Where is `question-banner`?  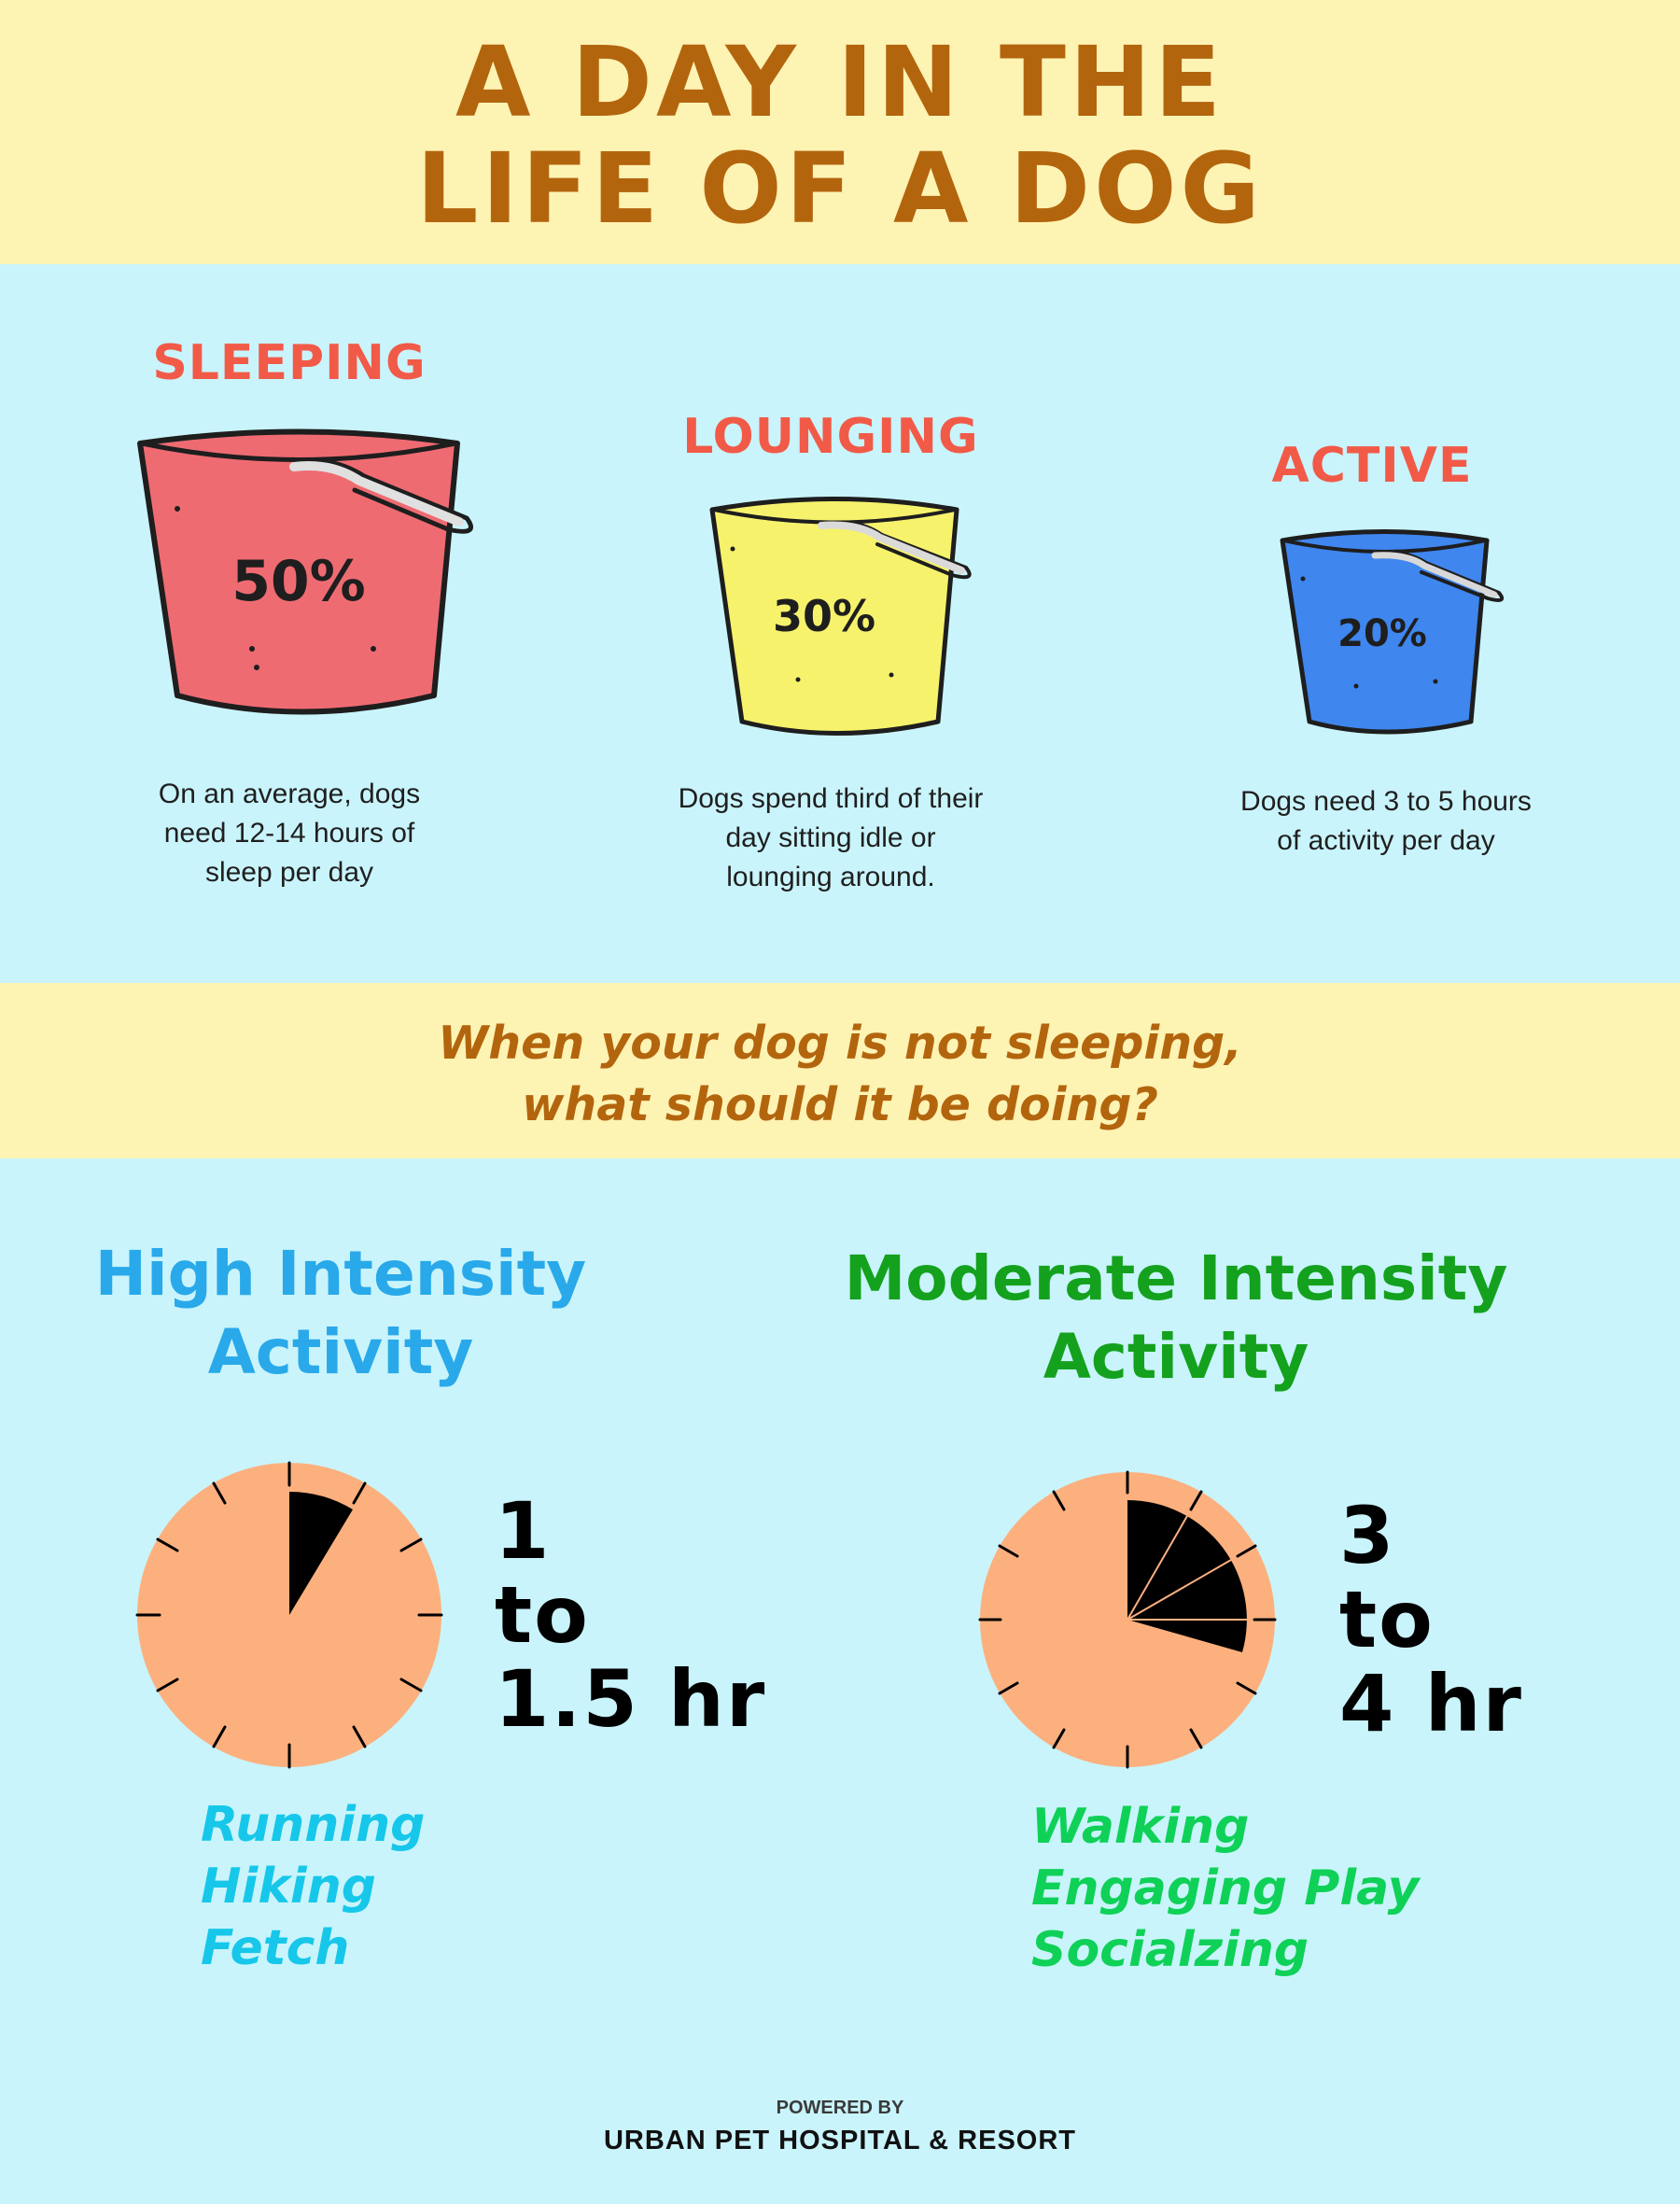 question-banner is located at coordinates (840, 1070).